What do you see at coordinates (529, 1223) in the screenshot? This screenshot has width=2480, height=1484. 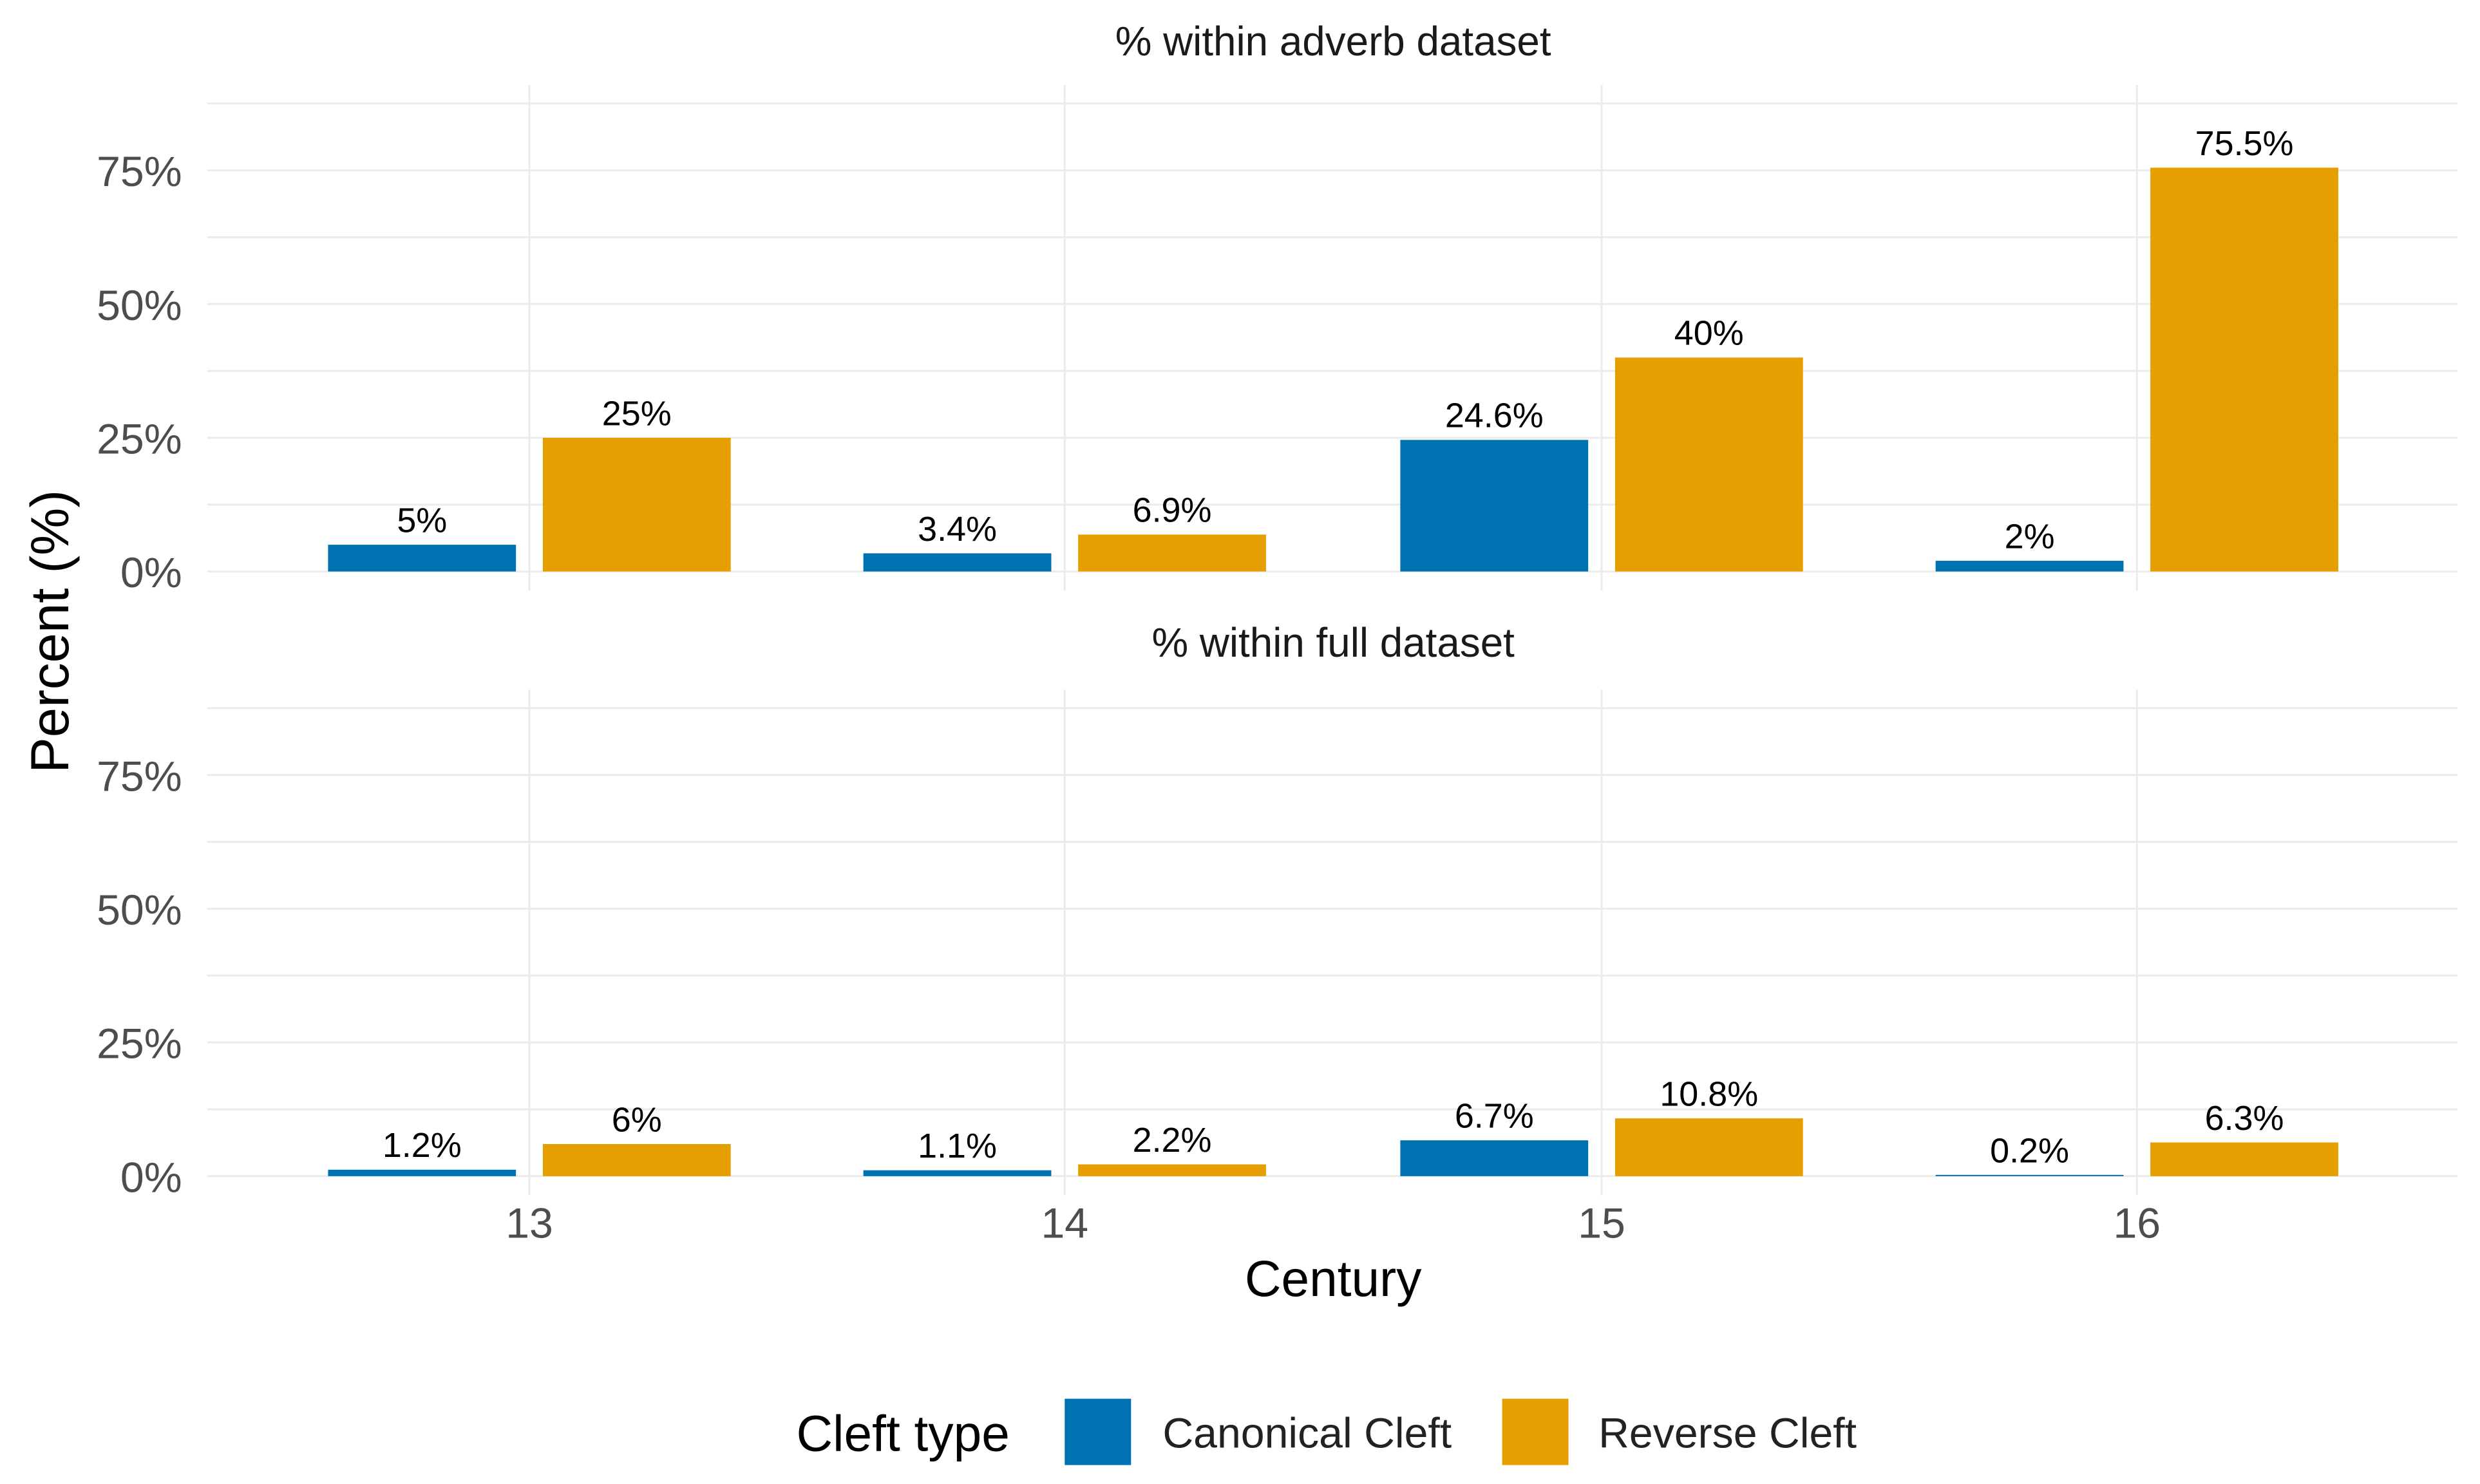 I see `x-tick-label: 13` at bounding box center [529, 1223].